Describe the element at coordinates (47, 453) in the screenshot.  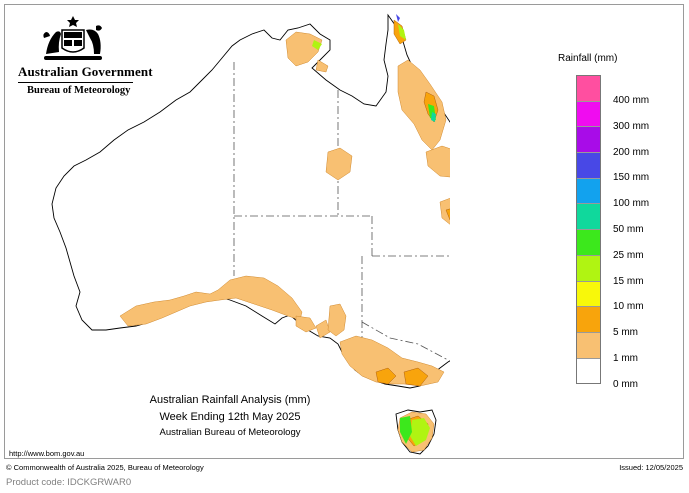
I see `bom-url-link: http://www.bom.gov.au` at that location.